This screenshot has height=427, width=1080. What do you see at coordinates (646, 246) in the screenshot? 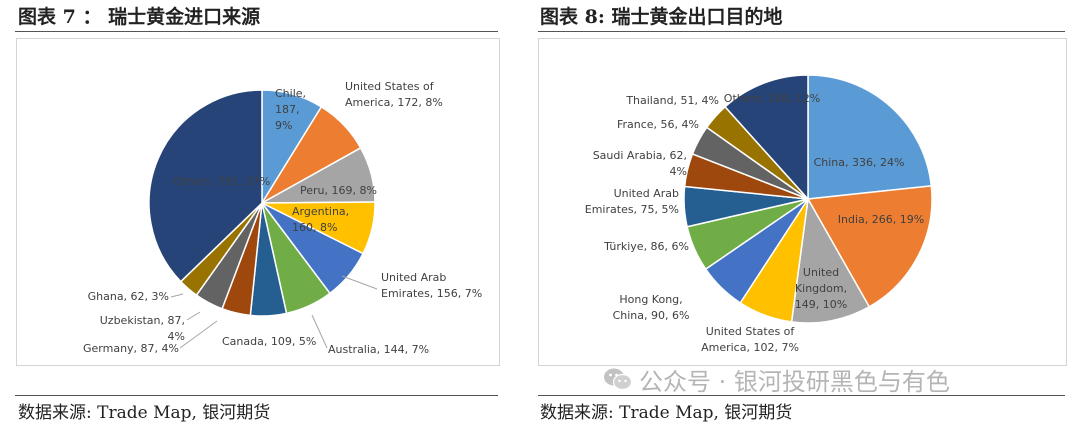
I see `data-label-t-rkiye: Türkiye, 86, 6%` at bounding box center [646, 246].